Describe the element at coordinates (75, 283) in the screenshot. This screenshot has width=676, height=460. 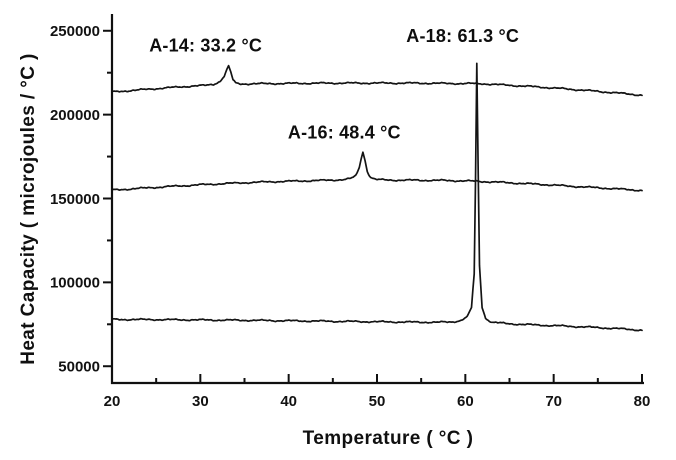
I see `y-tick-label: 100000` at that location.